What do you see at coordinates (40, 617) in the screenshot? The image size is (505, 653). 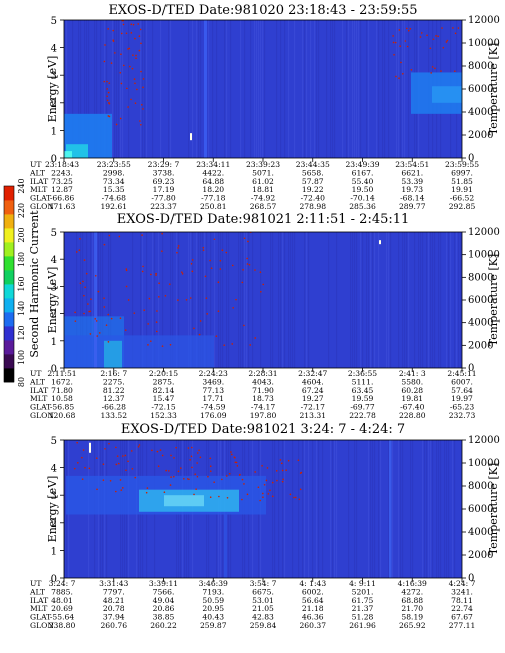 I see `table-row-label: GLAT` at bounding box center [40, 617].